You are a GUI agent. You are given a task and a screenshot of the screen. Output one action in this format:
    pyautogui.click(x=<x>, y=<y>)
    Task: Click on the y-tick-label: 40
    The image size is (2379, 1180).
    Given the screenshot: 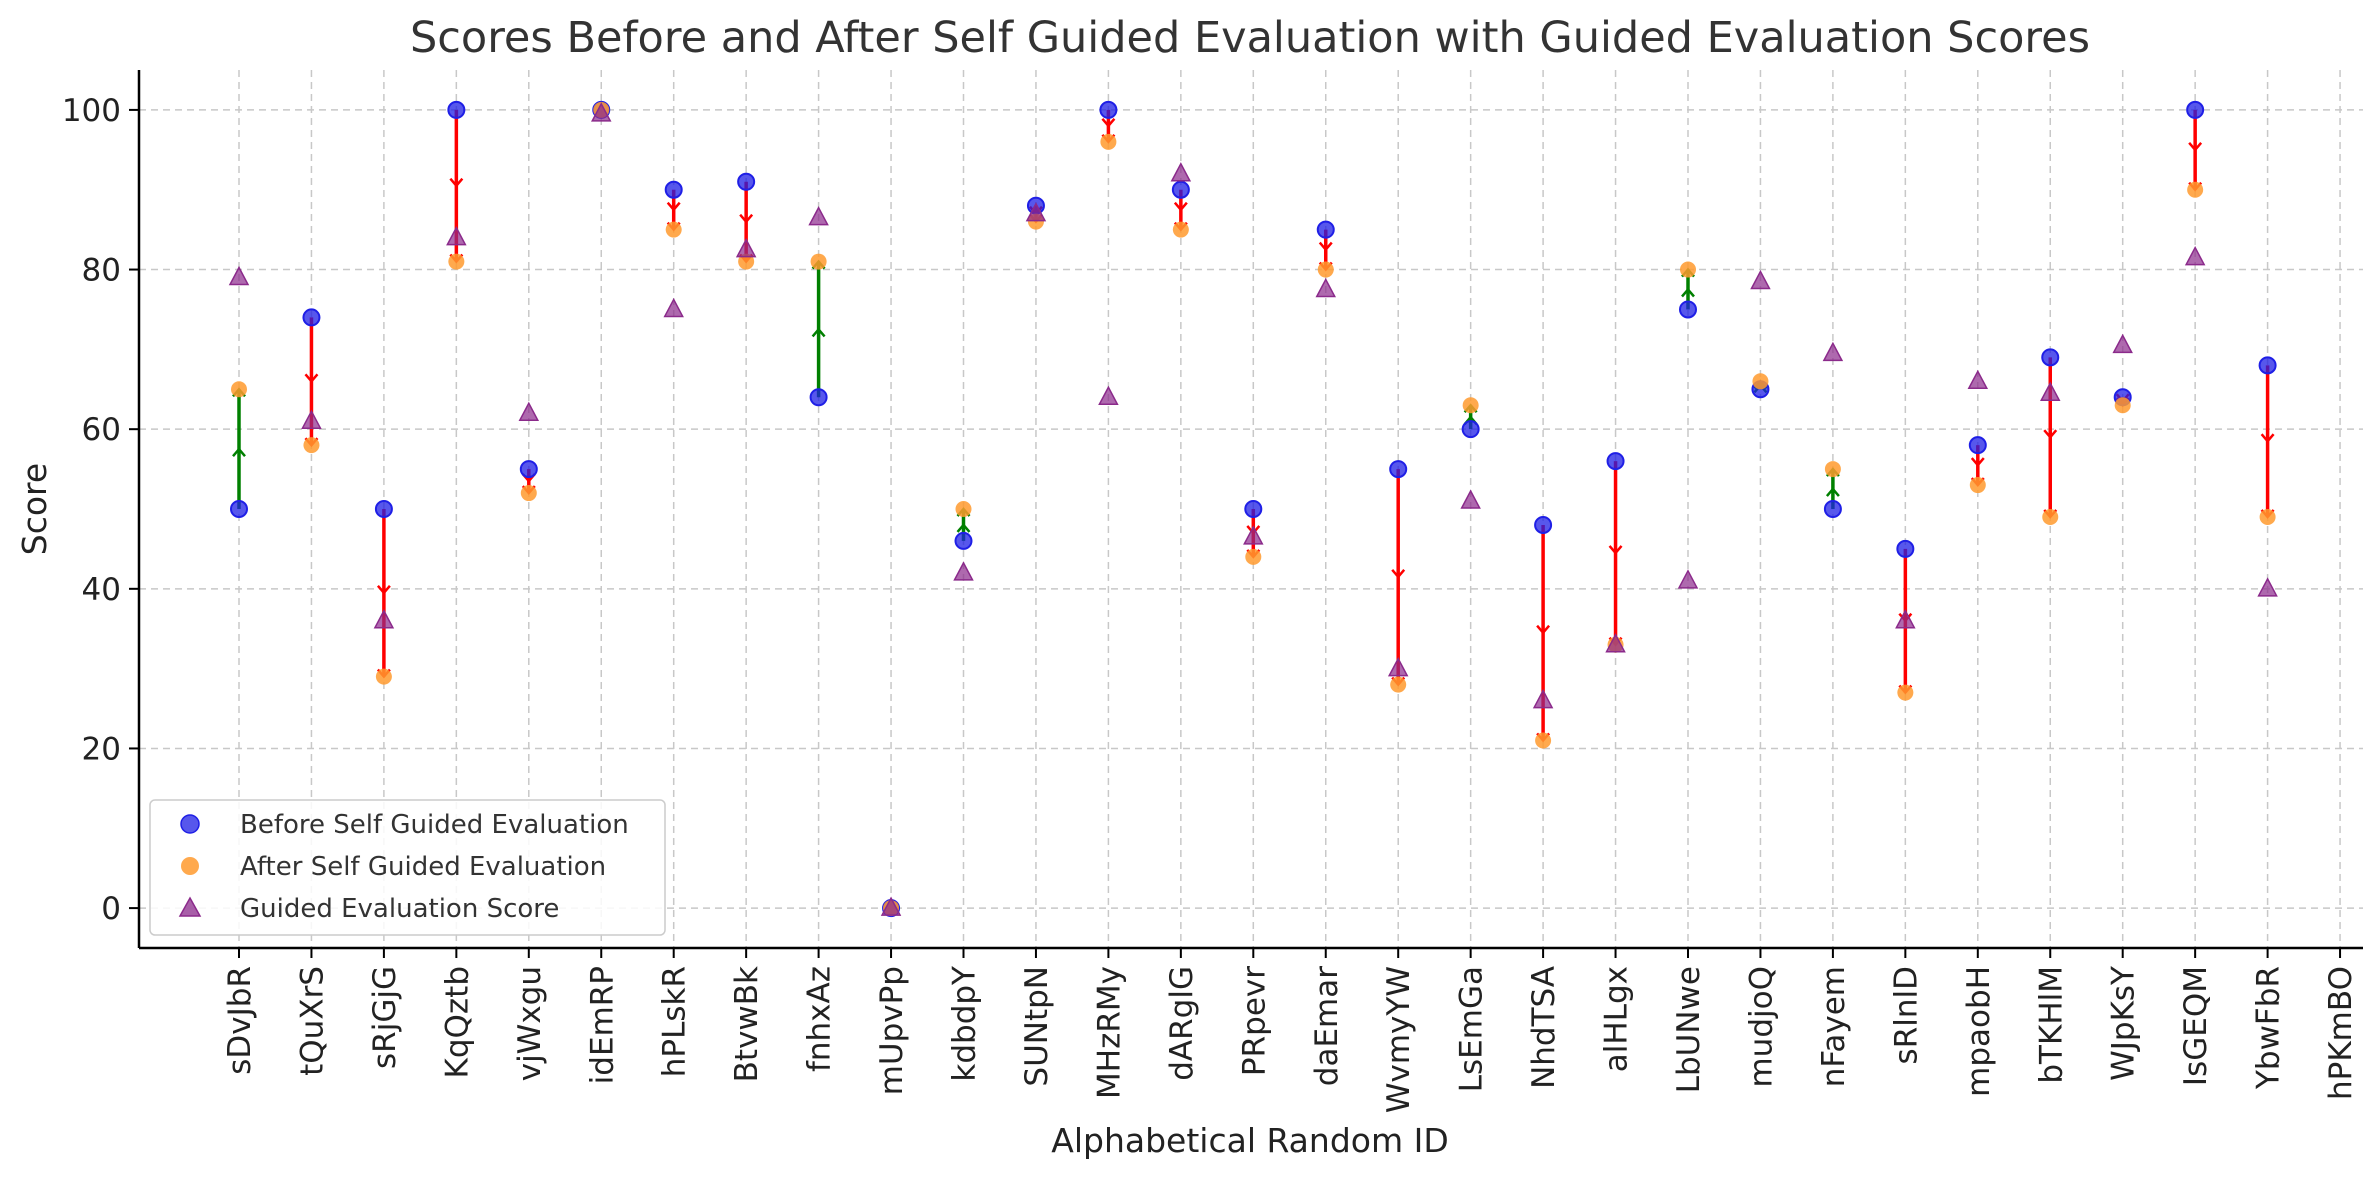 What is the action you would take?
    pyautogui.click(x=101, y=590)
    